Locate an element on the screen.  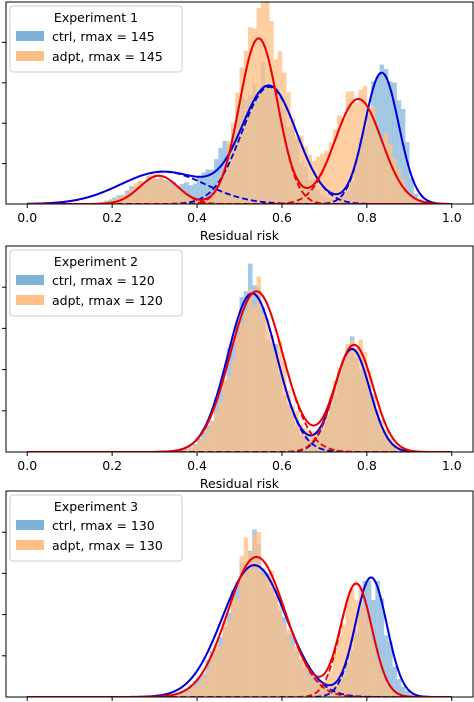
legend-entry-label: adpt, rmax = 120 is located at coordinates (107, 300).